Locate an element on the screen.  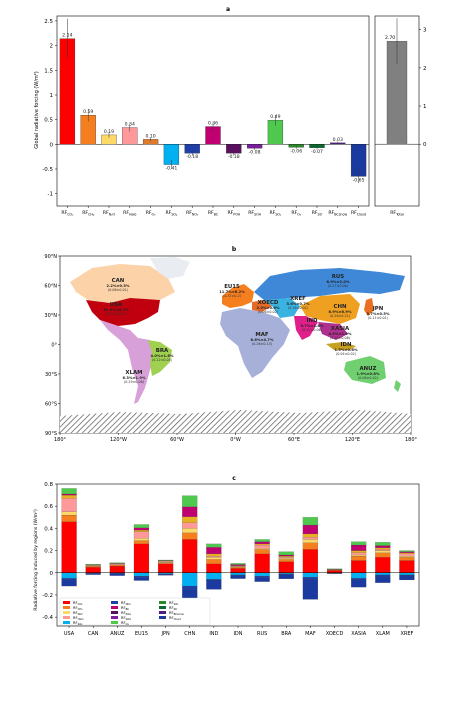
panel-c-legend-label: RFBCsnow is located at coordinates (176, 613).